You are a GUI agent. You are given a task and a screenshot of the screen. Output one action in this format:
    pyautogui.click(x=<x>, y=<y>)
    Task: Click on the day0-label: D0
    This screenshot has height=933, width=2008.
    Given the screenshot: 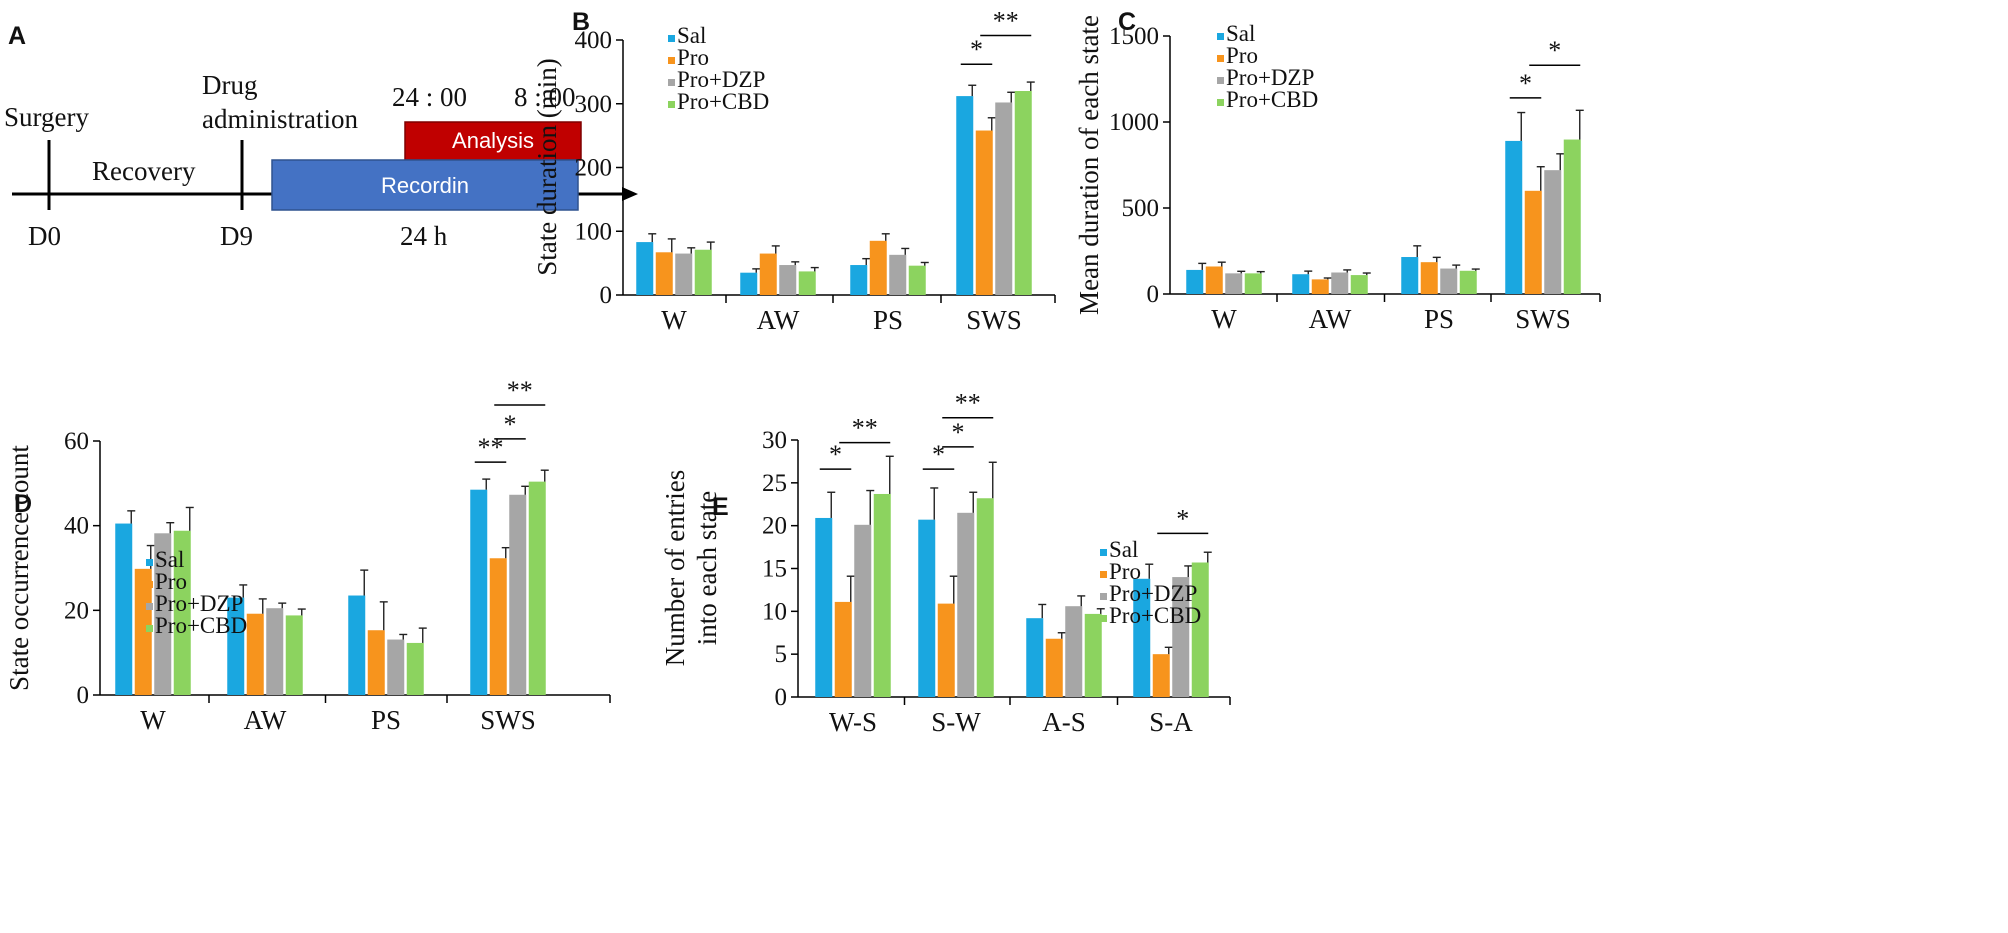 What is the action you would take?
    pyautogui.click(x=44, y=236)
    